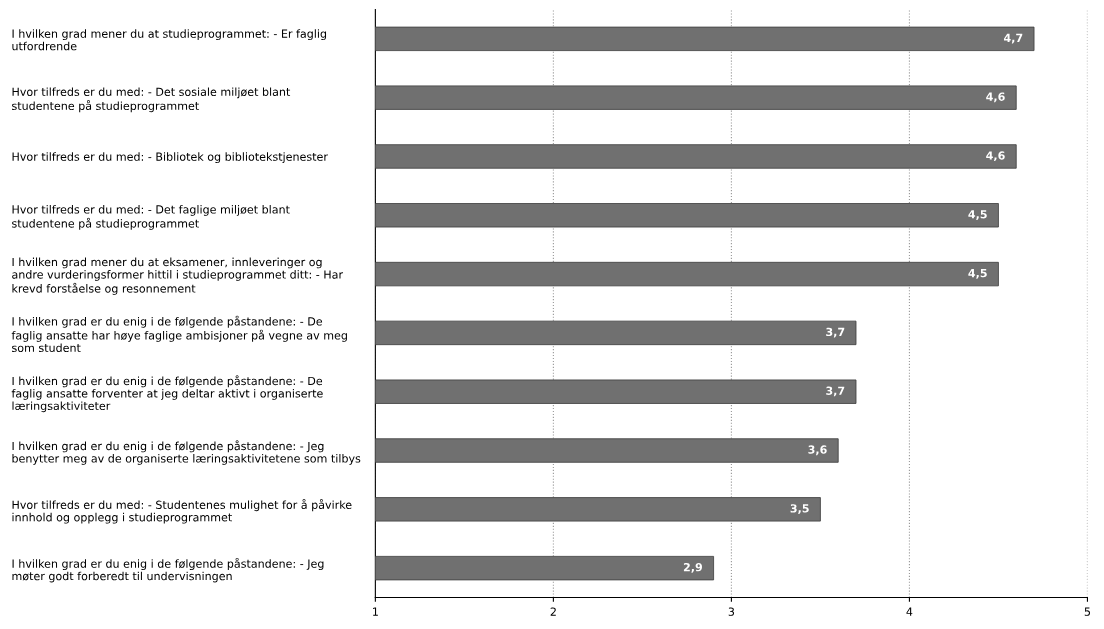  Describe the element at coordinates (731, 611) in the screenshot. I see `x-tick-label: 3` at that location.